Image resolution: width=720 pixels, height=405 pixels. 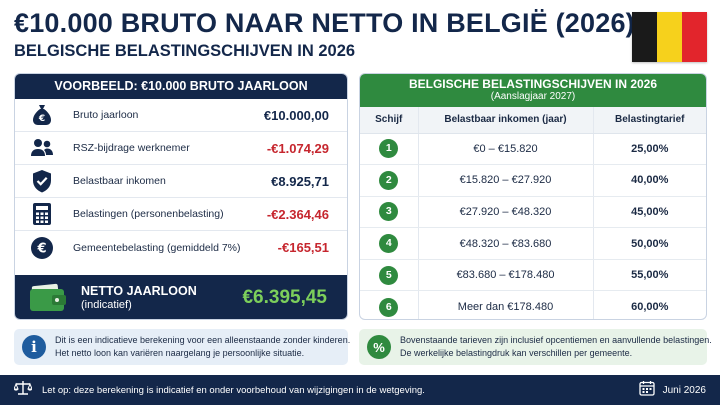 I want to click on people-icon, so click(x=42, y=148).